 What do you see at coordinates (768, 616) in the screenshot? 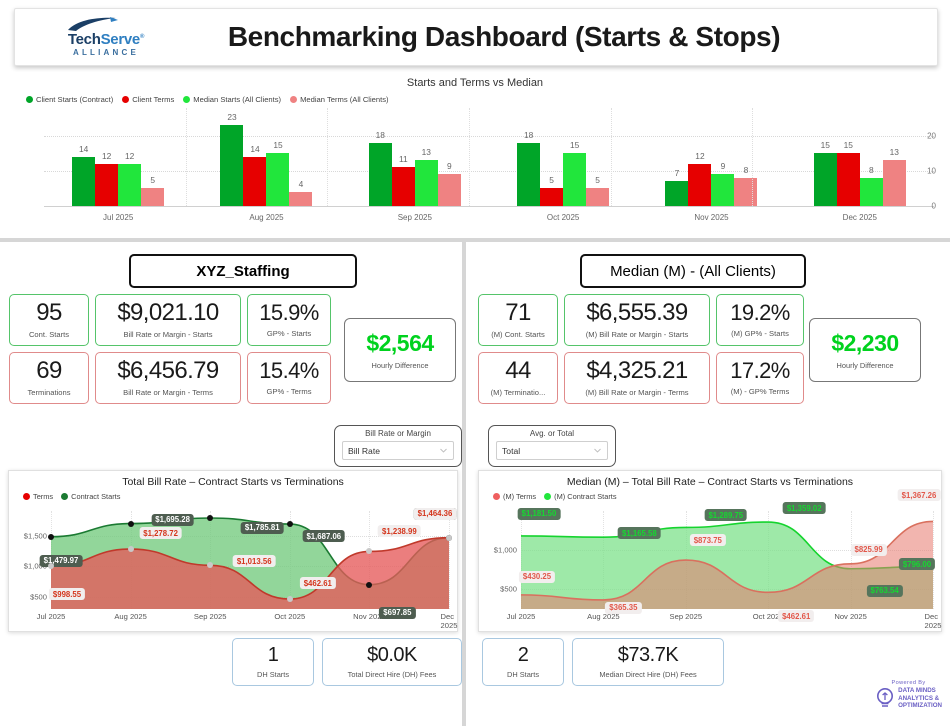
I see `area-x-tick: Oct 2025` at bounding box center [768, 616].